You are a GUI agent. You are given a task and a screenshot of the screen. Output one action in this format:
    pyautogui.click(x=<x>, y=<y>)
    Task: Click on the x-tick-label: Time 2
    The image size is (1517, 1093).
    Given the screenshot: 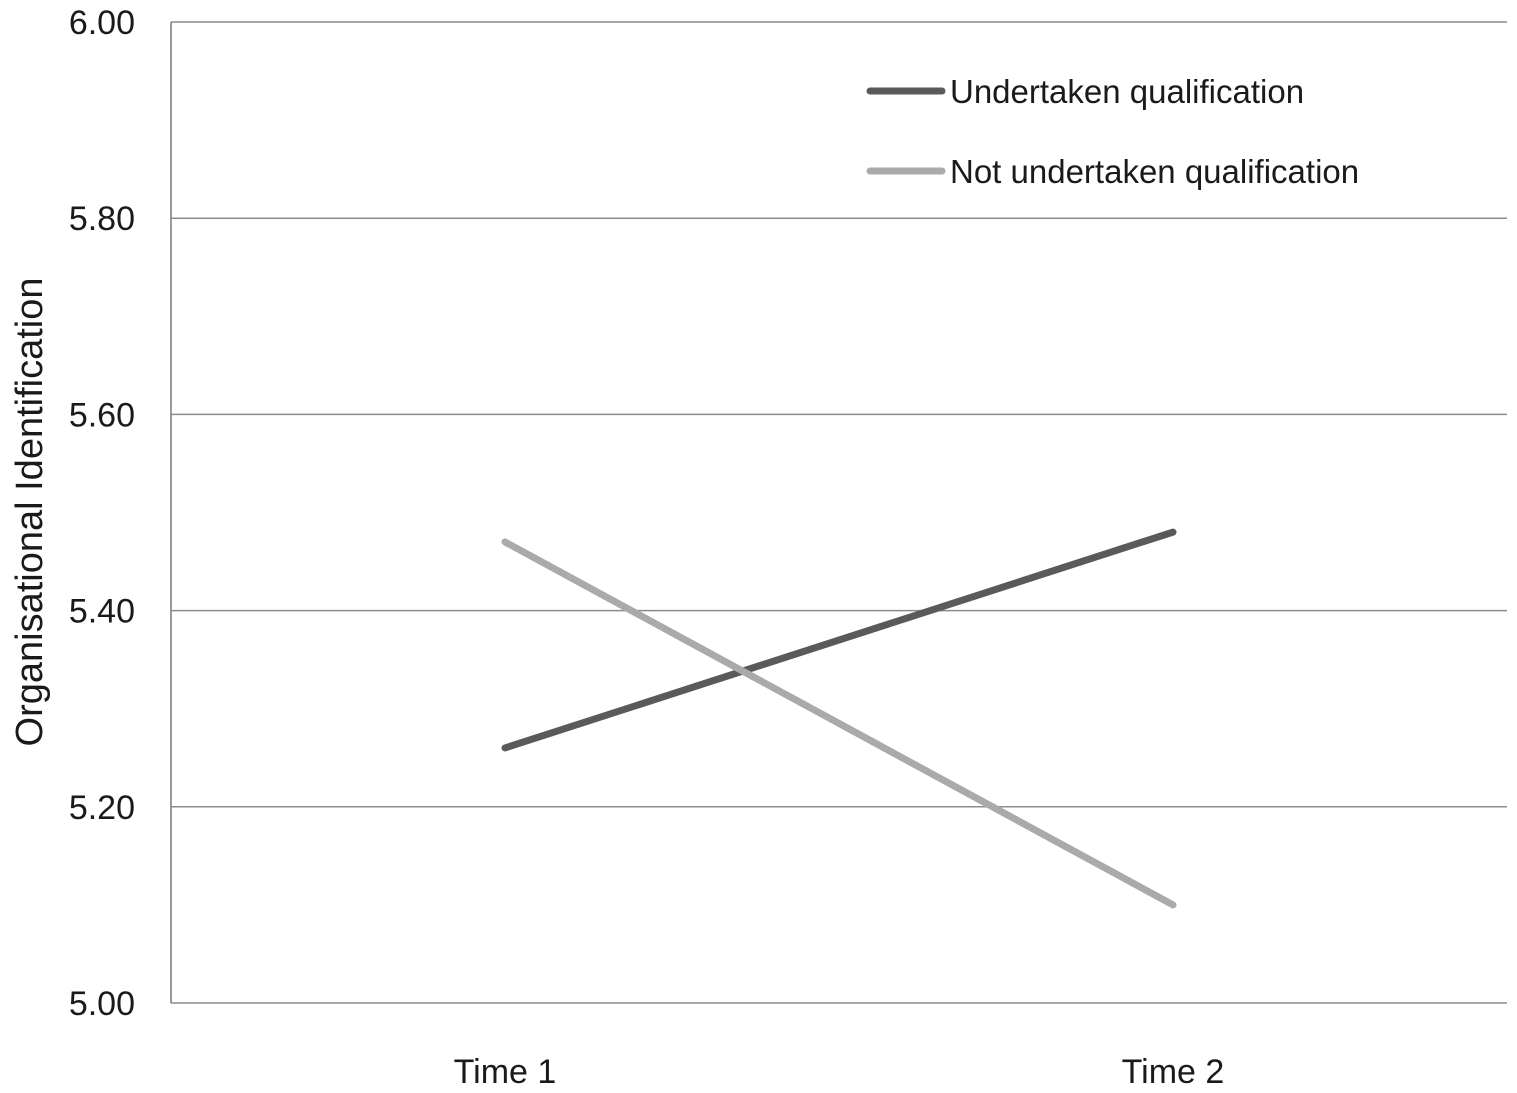 What is the action you would take?
    pyautogui.click(x=1173, y=1072)
    